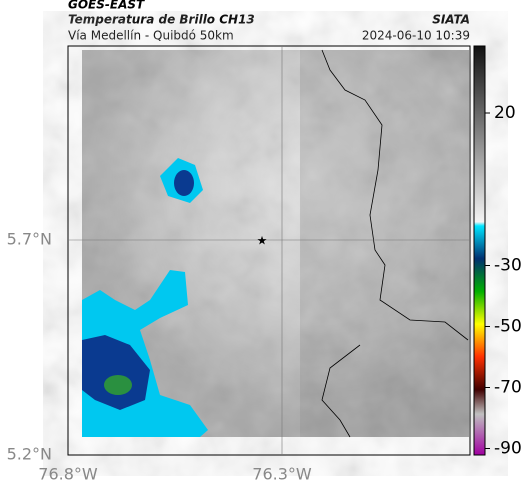 The height and width of the screenshot is (495, 526). I want to click on cold-core, so click(116, 372).